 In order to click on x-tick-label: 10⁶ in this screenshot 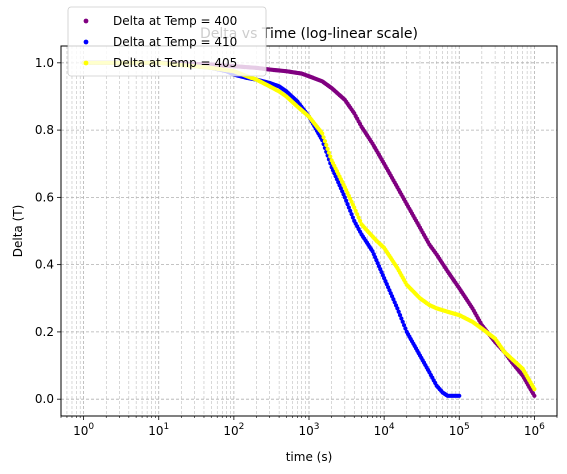, I will do `click(534, 430)`.